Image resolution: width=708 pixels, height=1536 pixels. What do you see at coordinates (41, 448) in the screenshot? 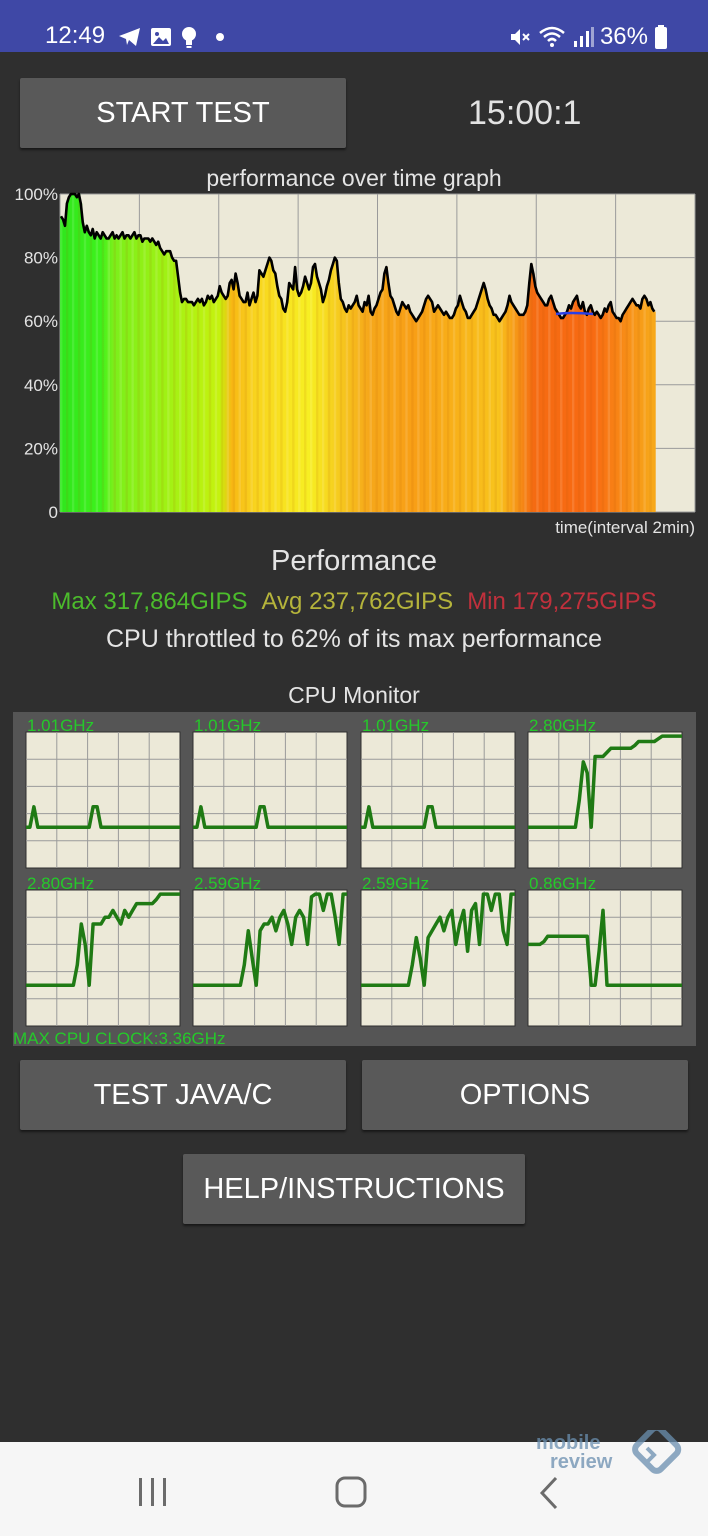
I see `graph-y-tick-label: 20%` at bounding box center [41, 448].